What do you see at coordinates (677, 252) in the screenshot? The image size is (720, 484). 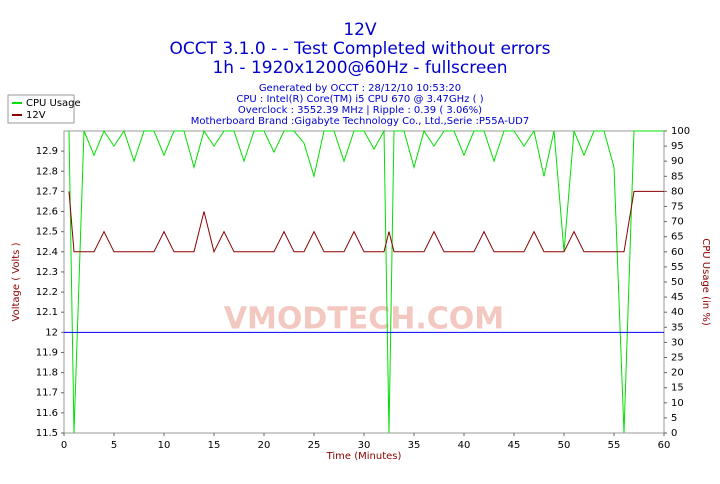 I see `y2-tick-label: 60` at bounding box center [677, 252].